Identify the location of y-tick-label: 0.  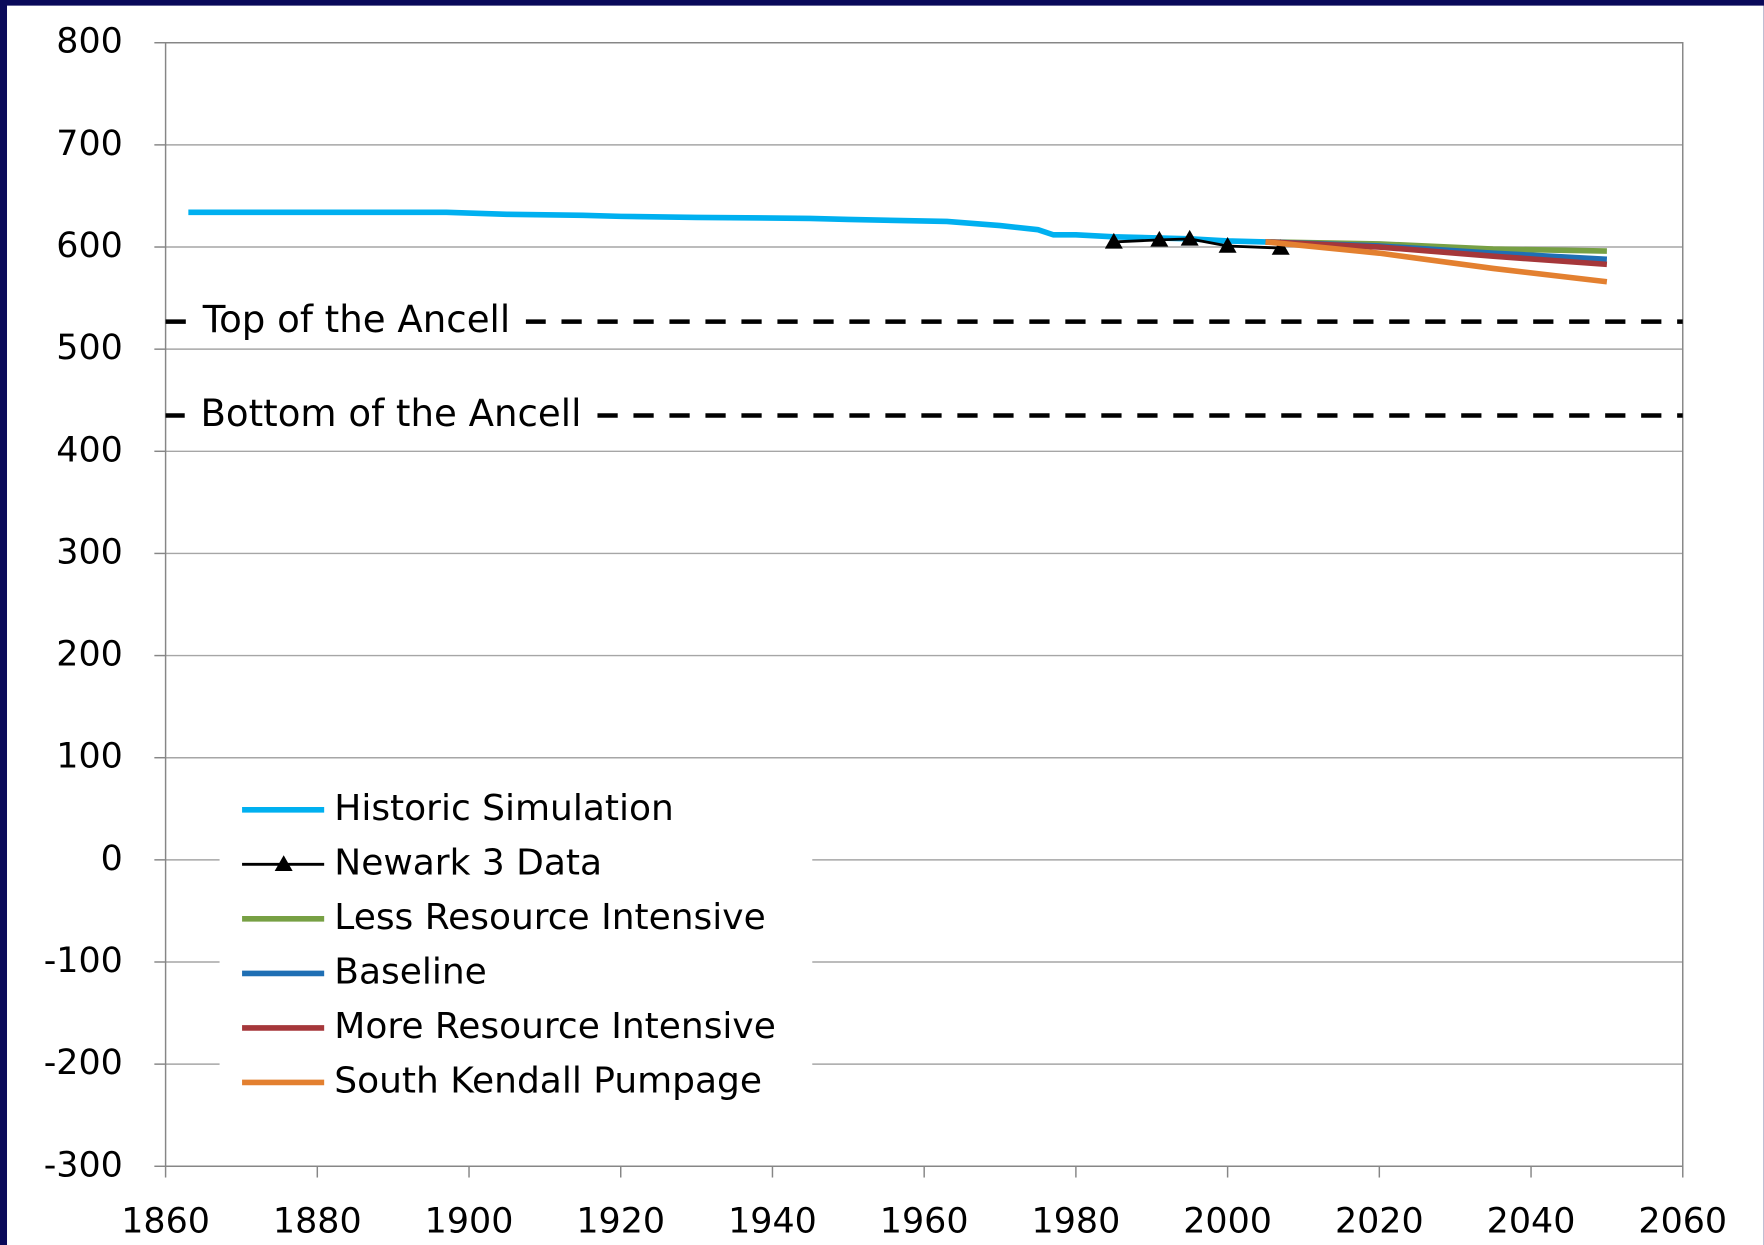
(112, 859).